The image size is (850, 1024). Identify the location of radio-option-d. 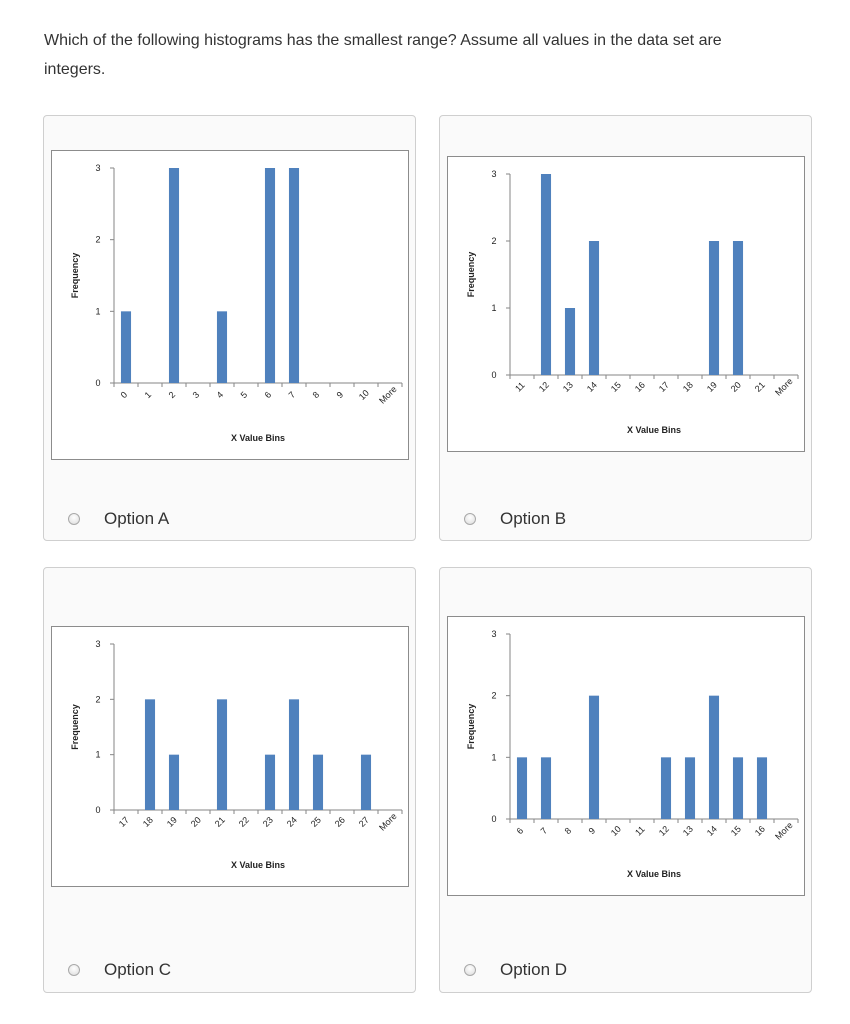
(470, 970).